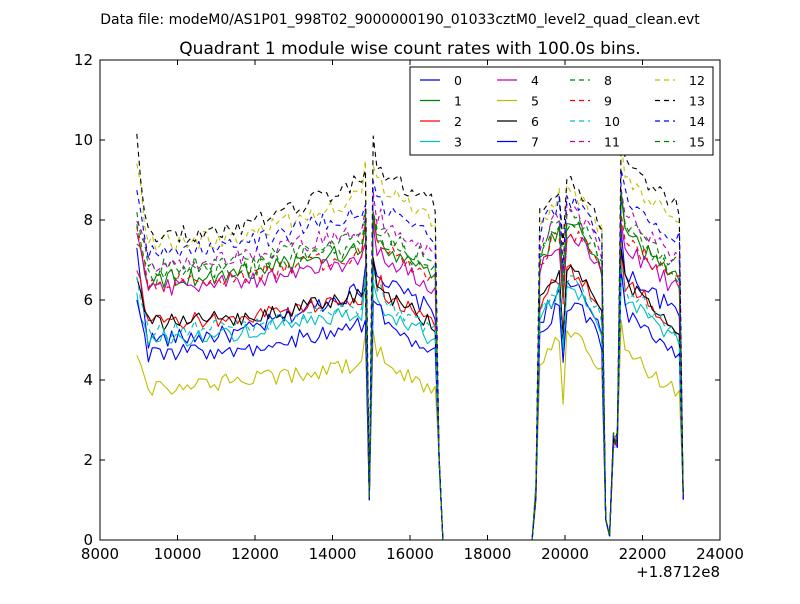 This screenshot has width=800, height=604. Describe the element at coordinates (458, 101) in the screenshot. I see `legend-label-1: 1` at that location.